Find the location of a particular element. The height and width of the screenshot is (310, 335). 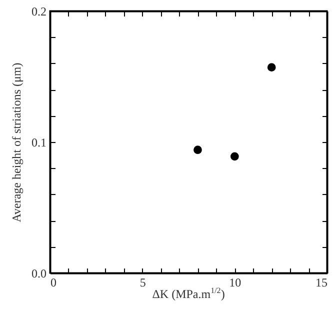

x-tick-label: 10 is located at coordinates (235, 283).